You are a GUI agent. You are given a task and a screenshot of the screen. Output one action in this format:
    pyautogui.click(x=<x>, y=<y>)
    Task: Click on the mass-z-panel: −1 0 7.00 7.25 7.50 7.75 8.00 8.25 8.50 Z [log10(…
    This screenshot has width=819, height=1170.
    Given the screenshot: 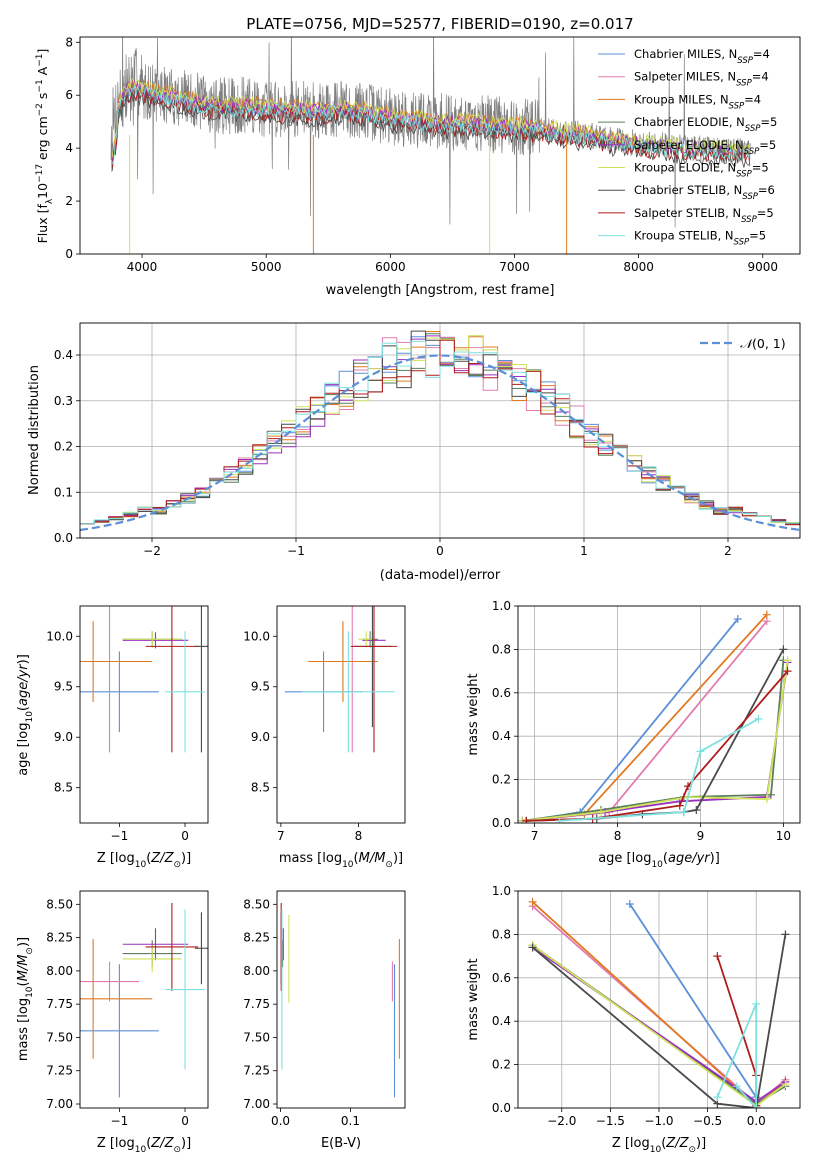 What is the action you would take?
    pyautogui.click(x=112, y=1022)
    